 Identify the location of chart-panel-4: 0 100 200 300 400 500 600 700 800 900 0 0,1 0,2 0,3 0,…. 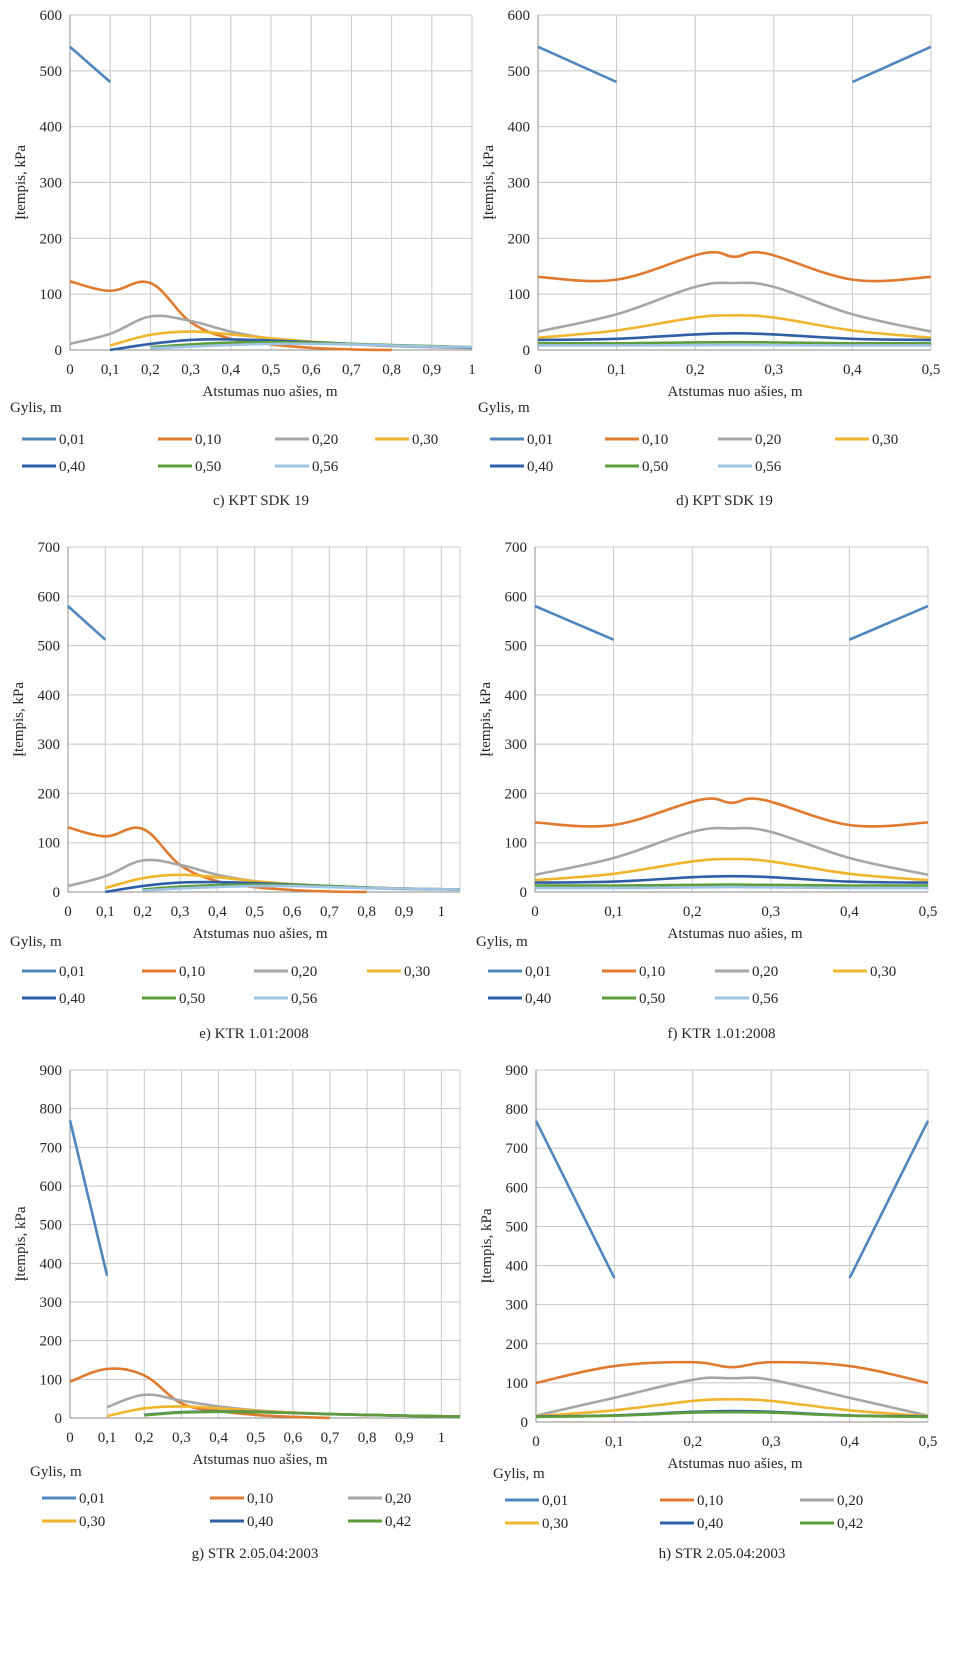
(237, 1312).